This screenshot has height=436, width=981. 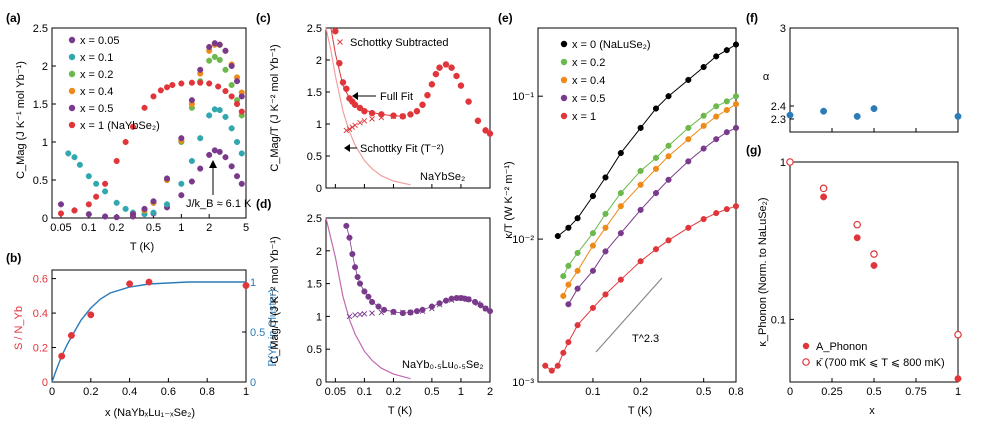 What do you see at coordinates (349, 316) in the screenshot?
I see `d-subtracted-point` at bounding box center [349, 316].